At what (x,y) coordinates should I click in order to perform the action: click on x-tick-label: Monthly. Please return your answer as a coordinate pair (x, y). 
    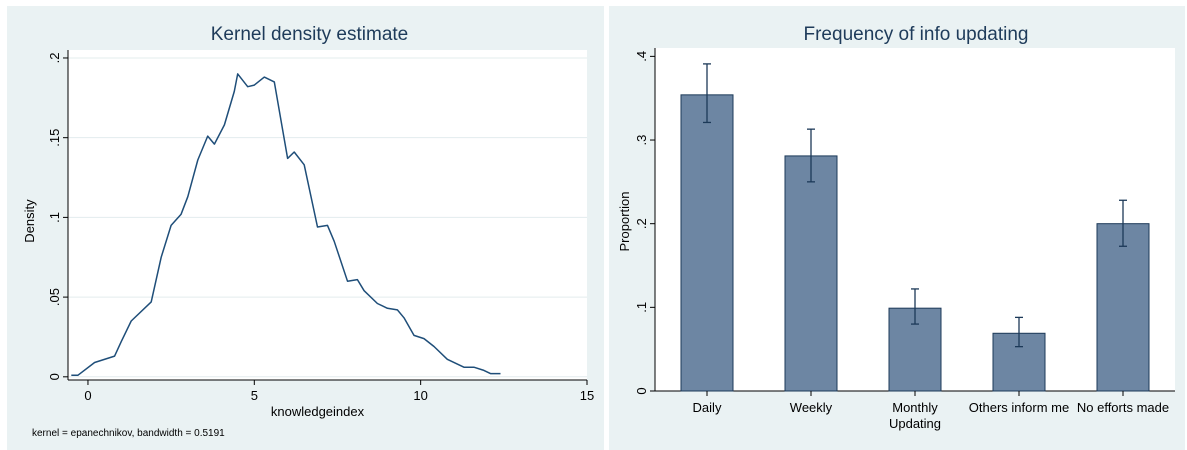
    Looking at the image, I should click on (915, 407).